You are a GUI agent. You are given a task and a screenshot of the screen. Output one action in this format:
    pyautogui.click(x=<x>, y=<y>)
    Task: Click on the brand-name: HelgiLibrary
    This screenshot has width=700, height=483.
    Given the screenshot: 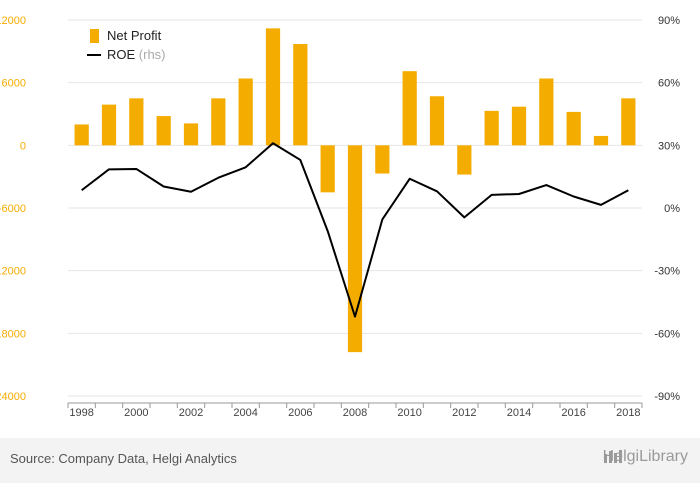 What is the action you would take?
    pyautogui.click(x=645, y=456)
    